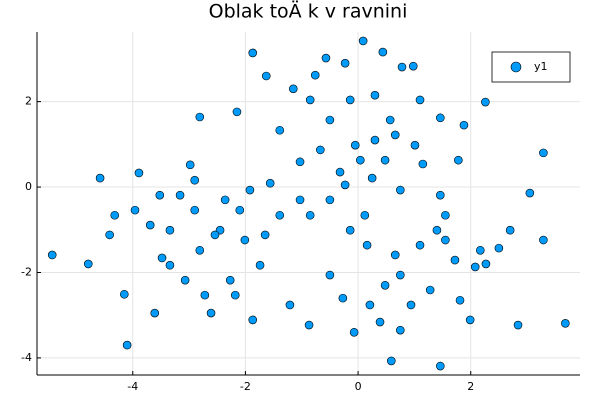  I want to click on chart-title: Oblak toÄ k v ravnini, so click(308, 11).